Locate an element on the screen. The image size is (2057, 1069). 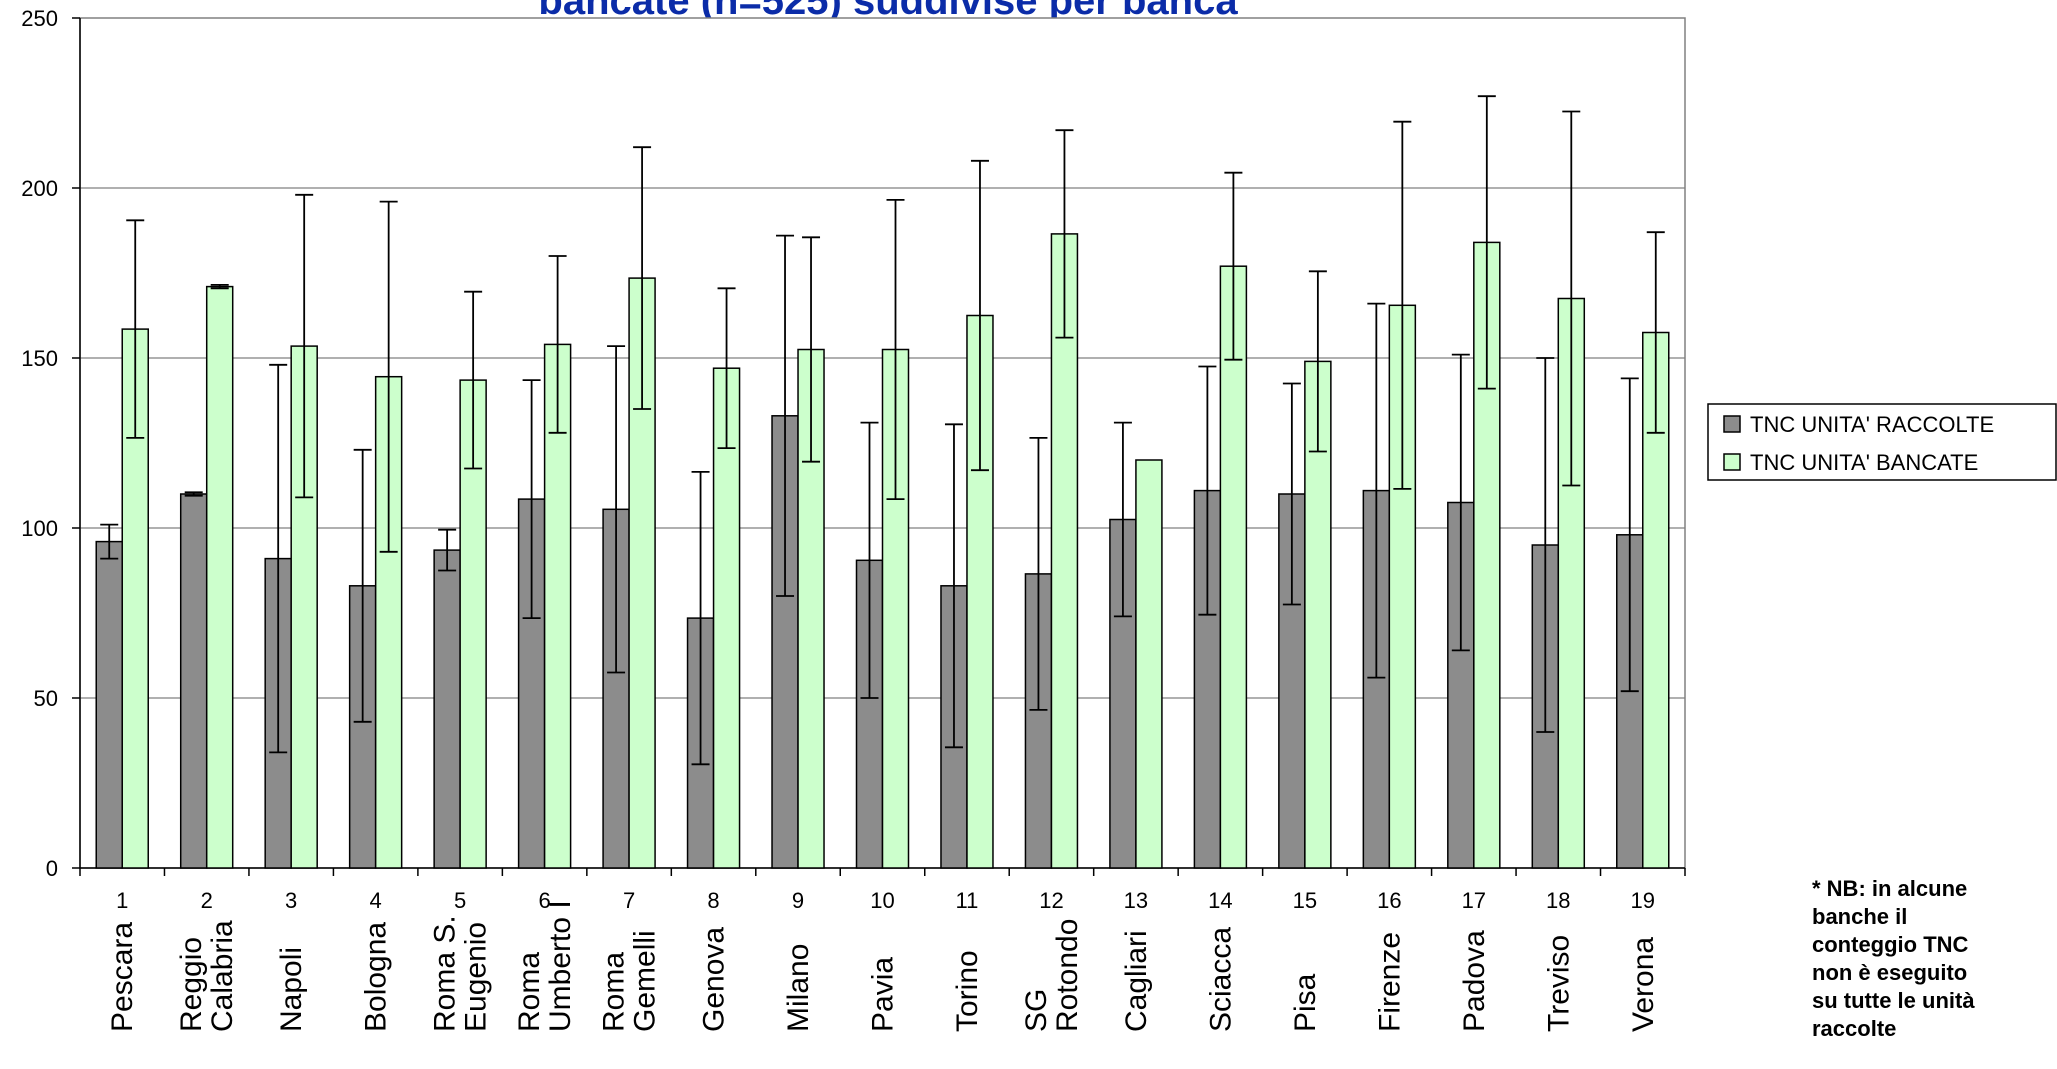
x-tick-label: 1 is located at coordinates (122, 900).